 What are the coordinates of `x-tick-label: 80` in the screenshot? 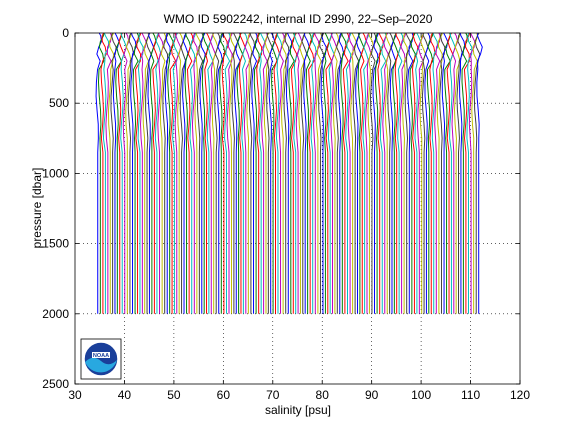 It's located at (323, 395).